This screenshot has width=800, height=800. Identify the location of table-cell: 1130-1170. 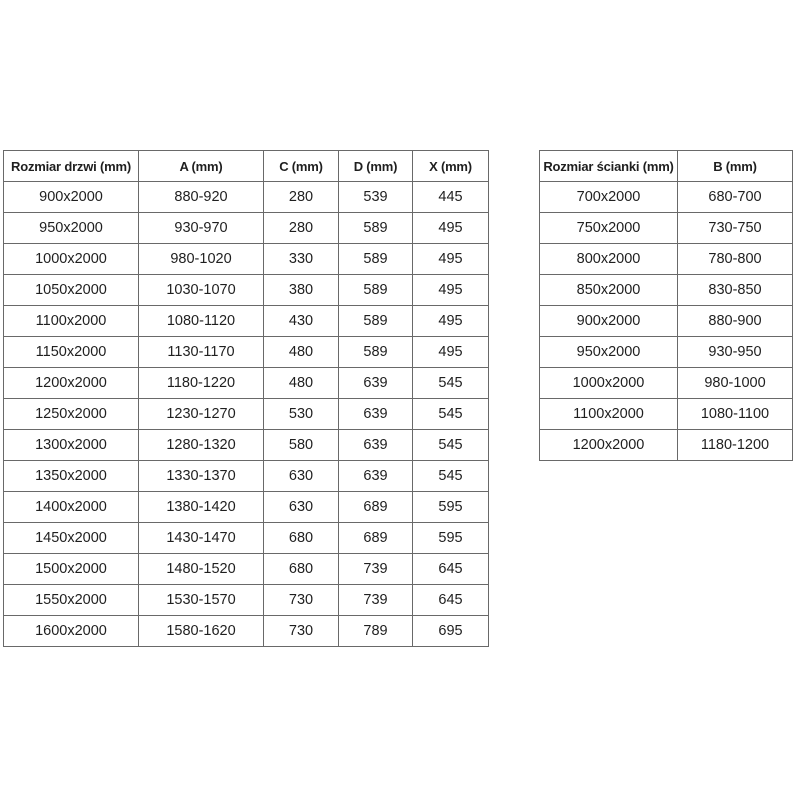
(201, 352).